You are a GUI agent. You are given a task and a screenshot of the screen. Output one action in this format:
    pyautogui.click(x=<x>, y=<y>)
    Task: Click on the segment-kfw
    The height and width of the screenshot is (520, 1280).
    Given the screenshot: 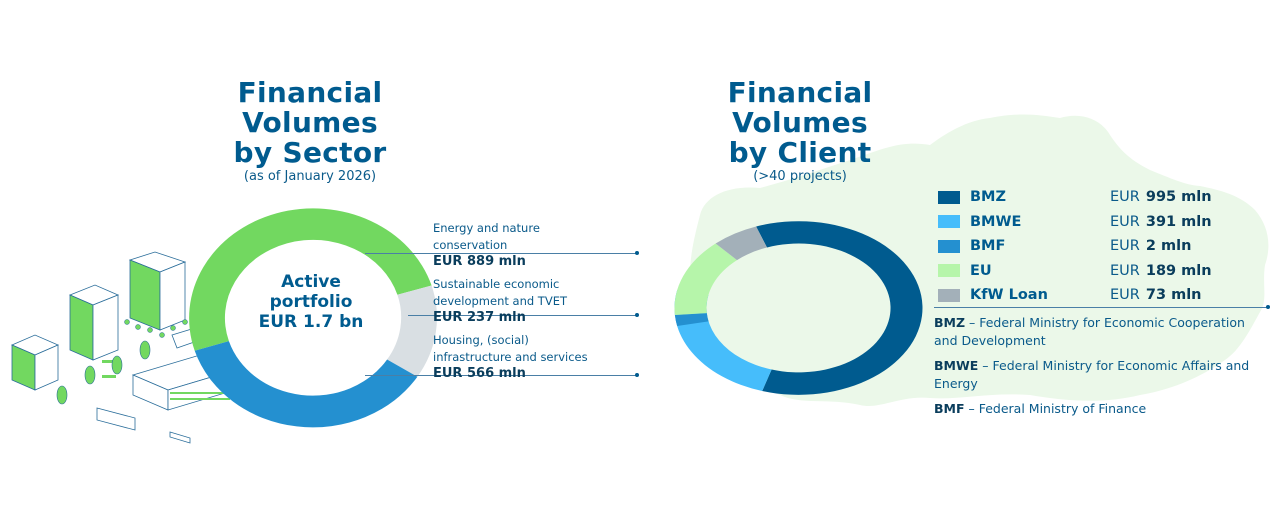 What is the action you would take?
    pyautogui.click(x=741, y=243)
    